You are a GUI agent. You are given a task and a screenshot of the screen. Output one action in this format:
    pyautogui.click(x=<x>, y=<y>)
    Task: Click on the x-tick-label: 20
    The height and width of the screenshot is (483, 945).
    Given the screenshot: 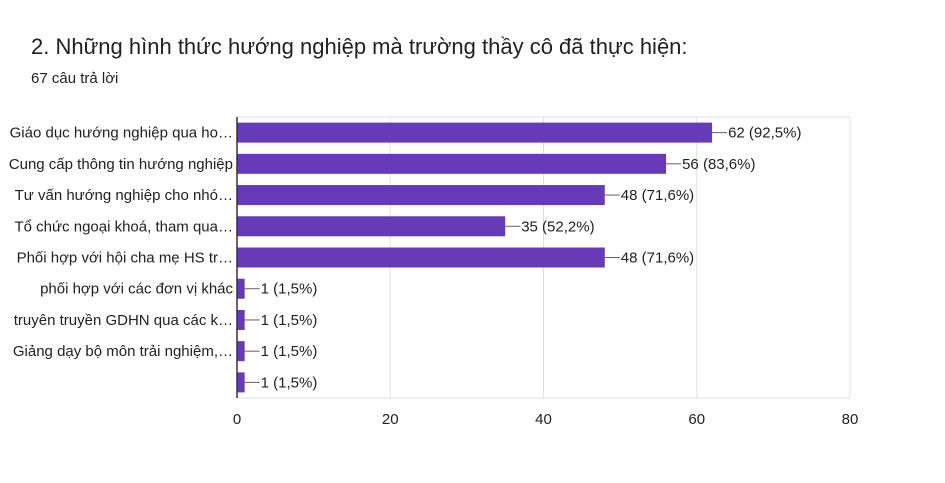 What is the action you would take?
    pyautogui.click(x=390, y=419)
    